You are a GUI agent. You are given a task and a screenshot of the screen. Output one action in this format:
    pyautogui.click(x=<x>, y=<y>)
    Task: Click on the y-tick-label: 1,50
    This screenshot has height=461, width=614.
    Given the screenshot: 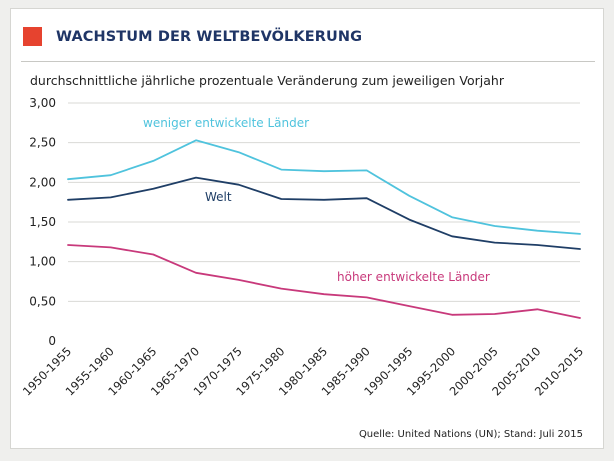 What is the action you would take?
    pyautogui.click(x=42, y=222)
    